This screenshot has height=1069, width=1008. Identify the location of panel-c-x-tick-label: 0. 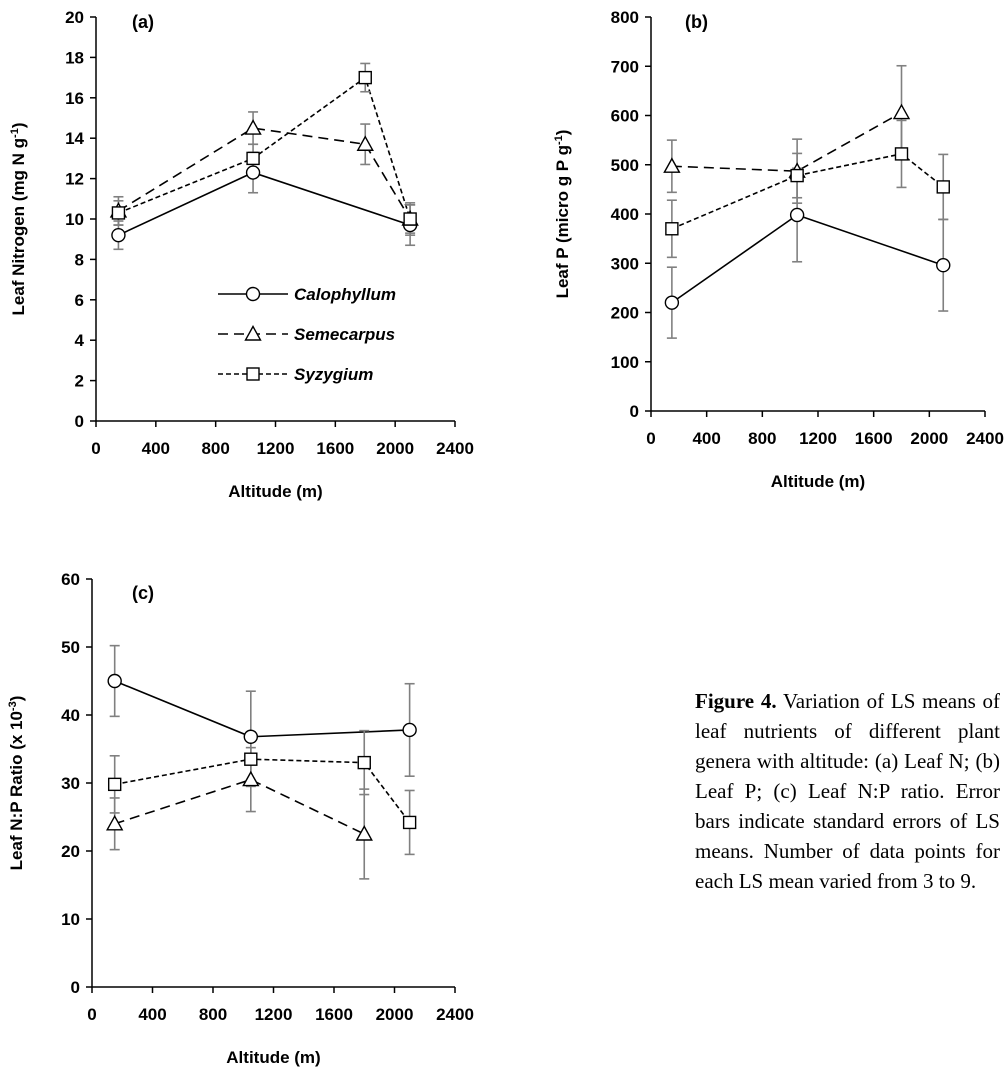
(91, 1014).